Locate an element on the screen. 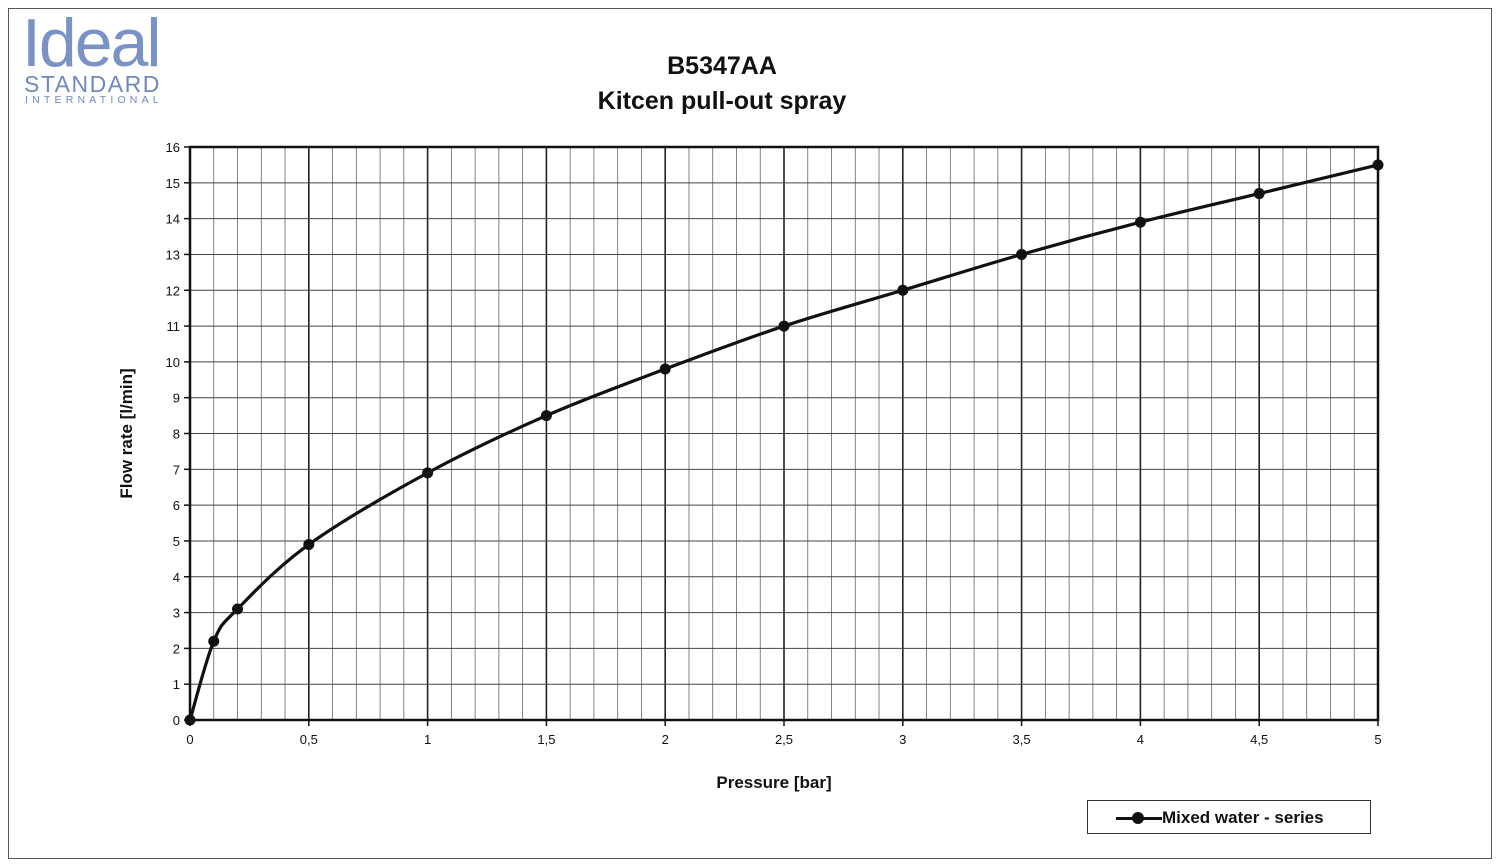  y-tick-label: 3 is located at coordinates (176, 613).